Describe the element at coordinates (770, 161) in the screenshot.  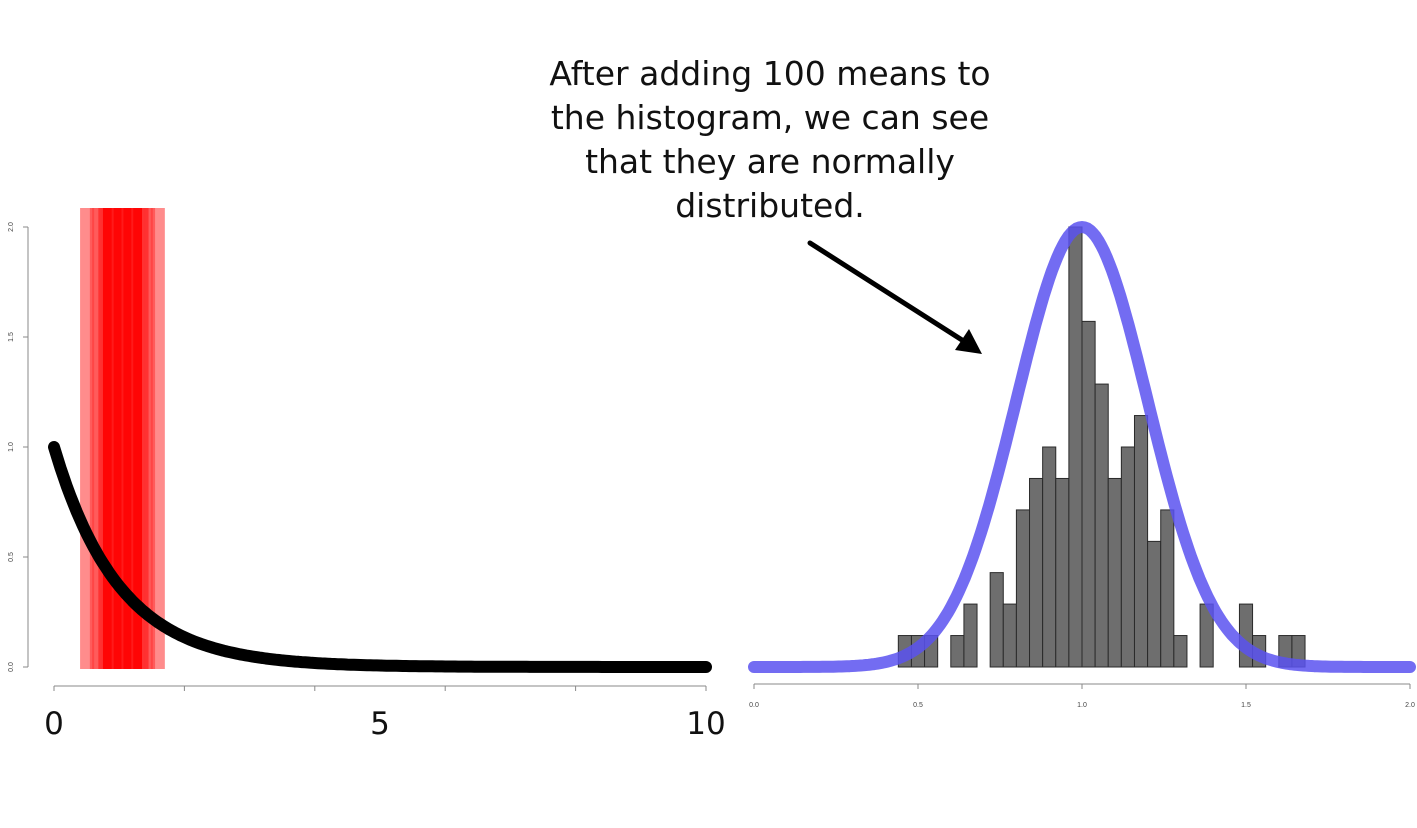
I see `annotation-line: that they are normally` at that location.